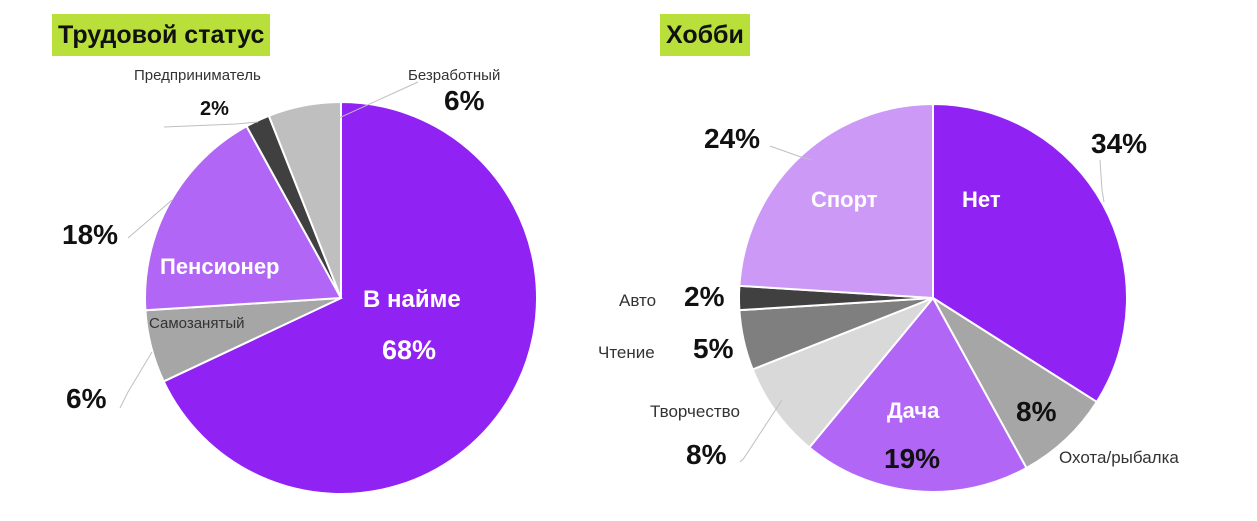  What do you see at coordinates (197, 323) in the screenshot?
I see `label-selfemployed: Самозанятый` at bounding box center [197, 323].